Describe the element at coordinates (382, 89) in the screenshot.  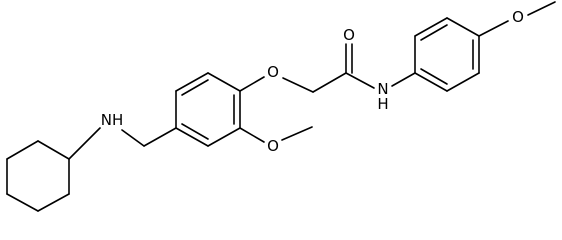
I see `atom-label: N` at that location.